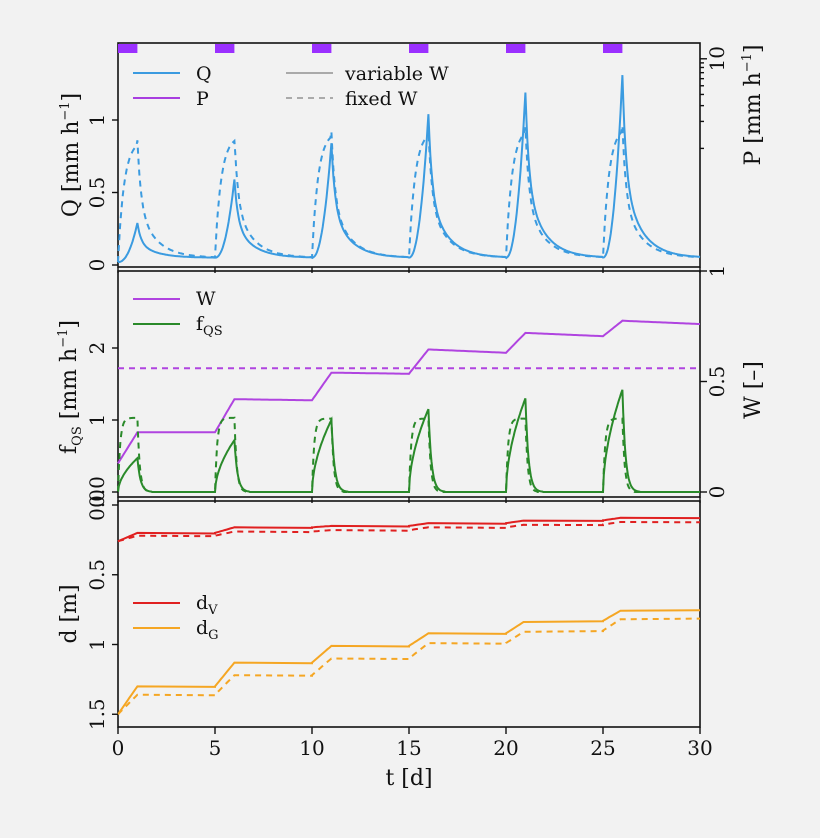 The height and width of the screenshot is (838, 820). What do you see at coordinates (311, 748) in the screenshot?
I see `x-tick-label-2: 10` at bounding box center [311, 748].